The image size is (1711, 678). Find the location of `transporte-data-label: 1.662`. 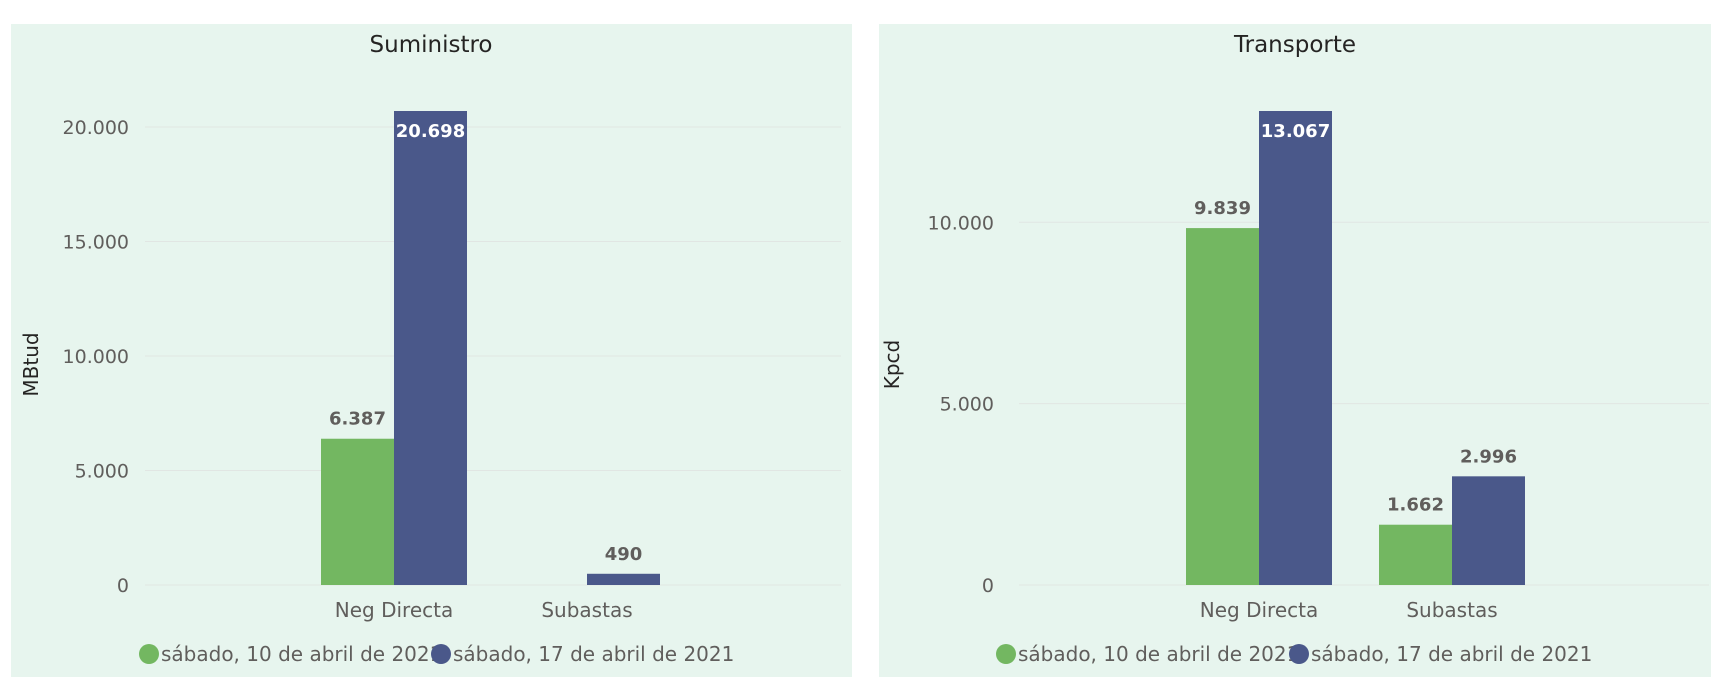

transporte-data-label: 1.662 is located at coordinates (1415, 505).